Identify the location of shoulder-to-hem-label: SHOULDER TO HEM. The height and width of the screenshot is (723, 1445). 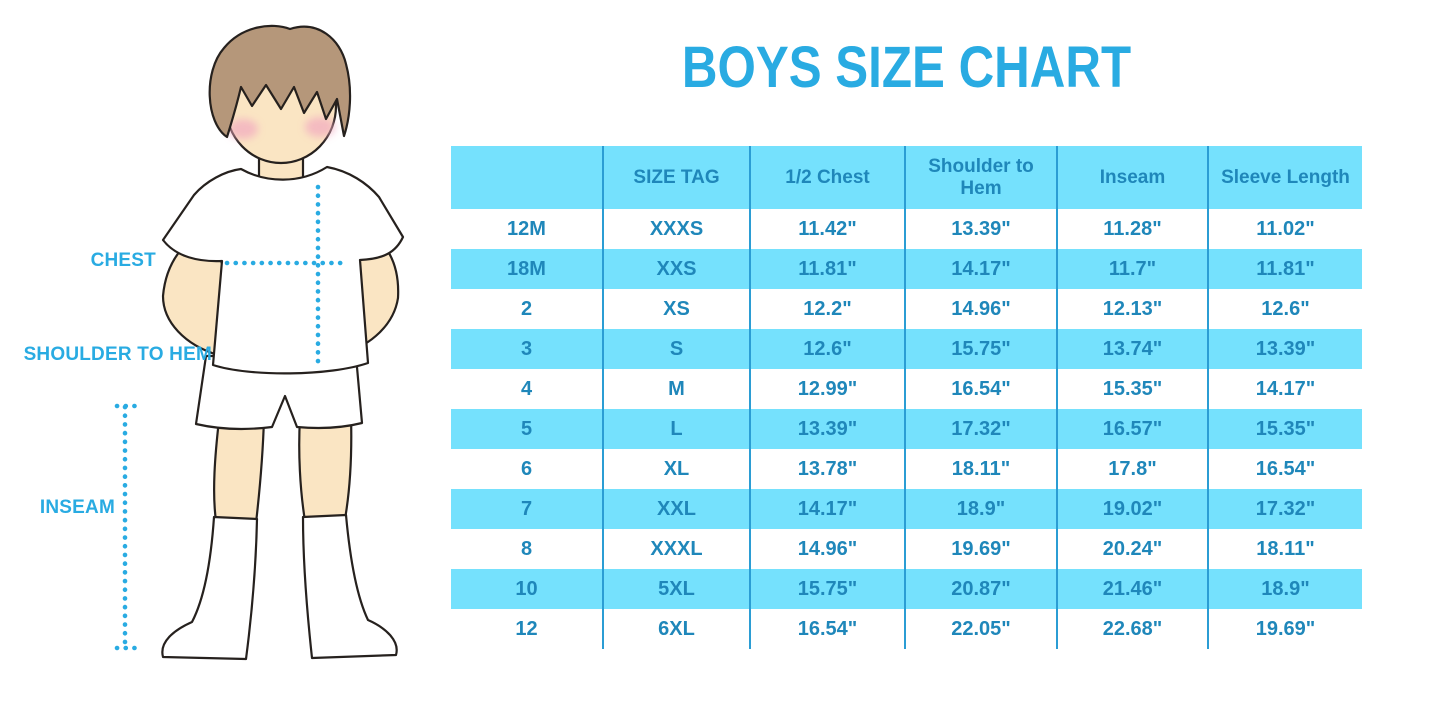
(117, 354).